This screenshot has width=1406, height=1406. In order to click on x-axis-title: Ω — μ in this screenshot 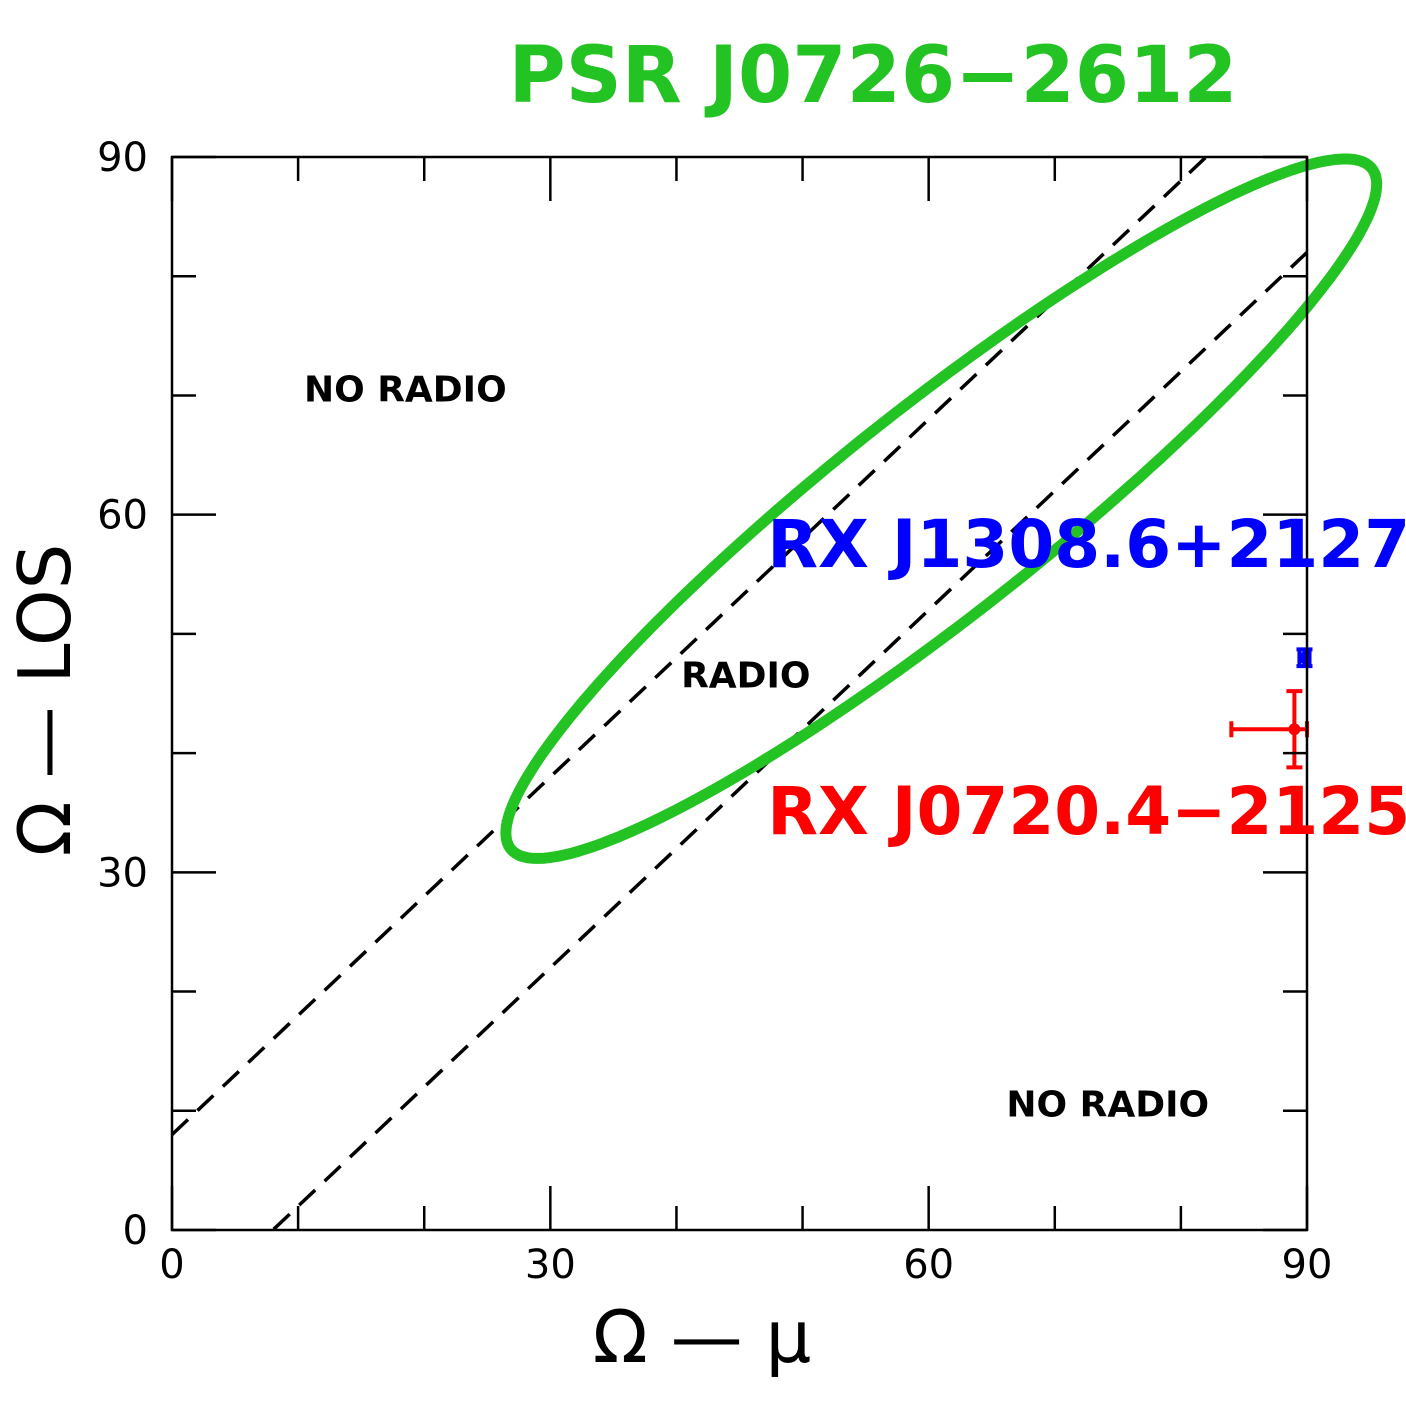, I will do `click(702, 1337)`.